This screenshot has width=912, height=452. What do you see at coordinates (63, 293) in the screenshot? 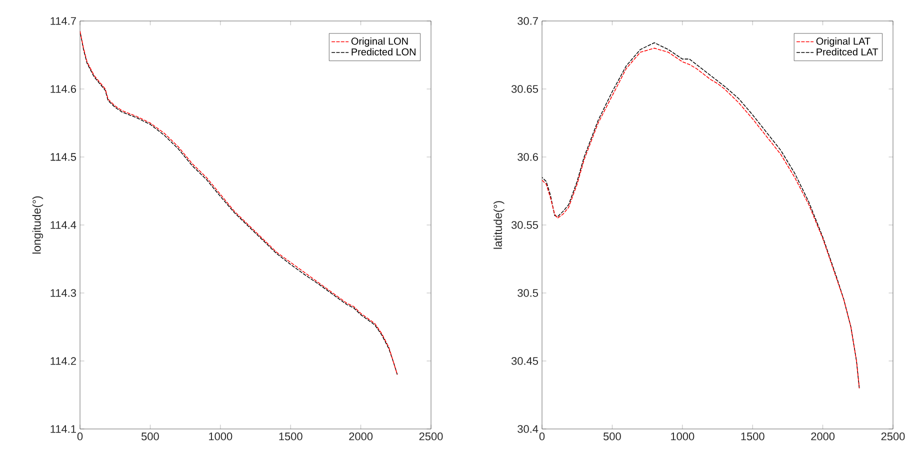
I see `y-tick-label: 114.3` at bounding box center [63, 293].